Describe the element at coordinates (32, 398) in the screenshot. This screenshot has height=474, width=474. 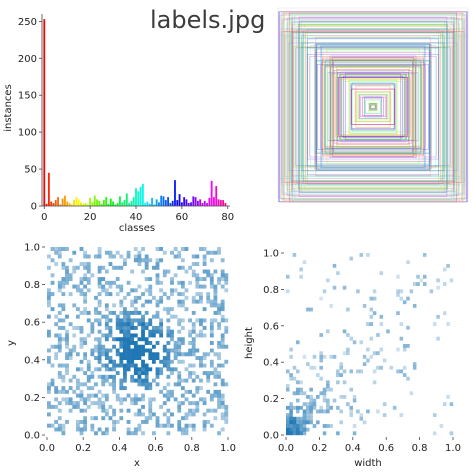
I see `y-tick-label: 0.2` at that location.